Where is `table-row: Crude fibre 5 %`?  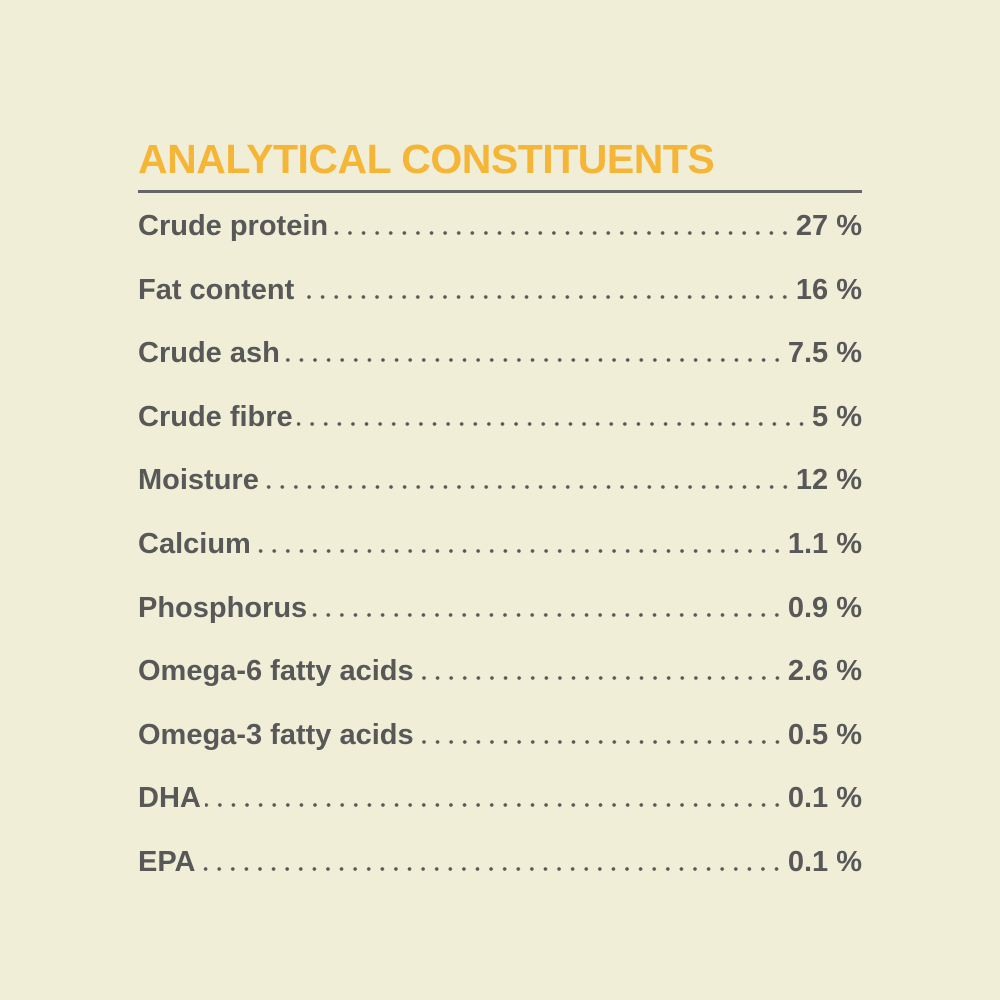 table-row: Crude fibre 5 % is located at coordinates (500, 418).